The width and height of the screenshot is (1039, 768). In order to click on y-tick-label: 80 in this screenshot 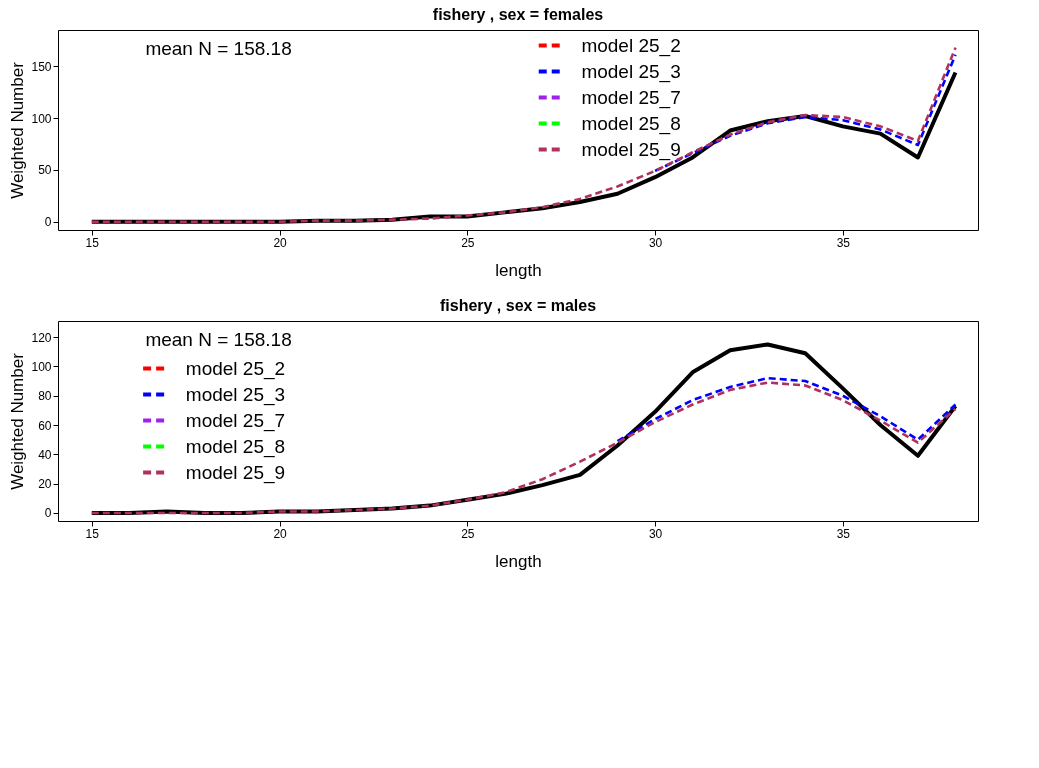, I will do `click(45, 396)`.